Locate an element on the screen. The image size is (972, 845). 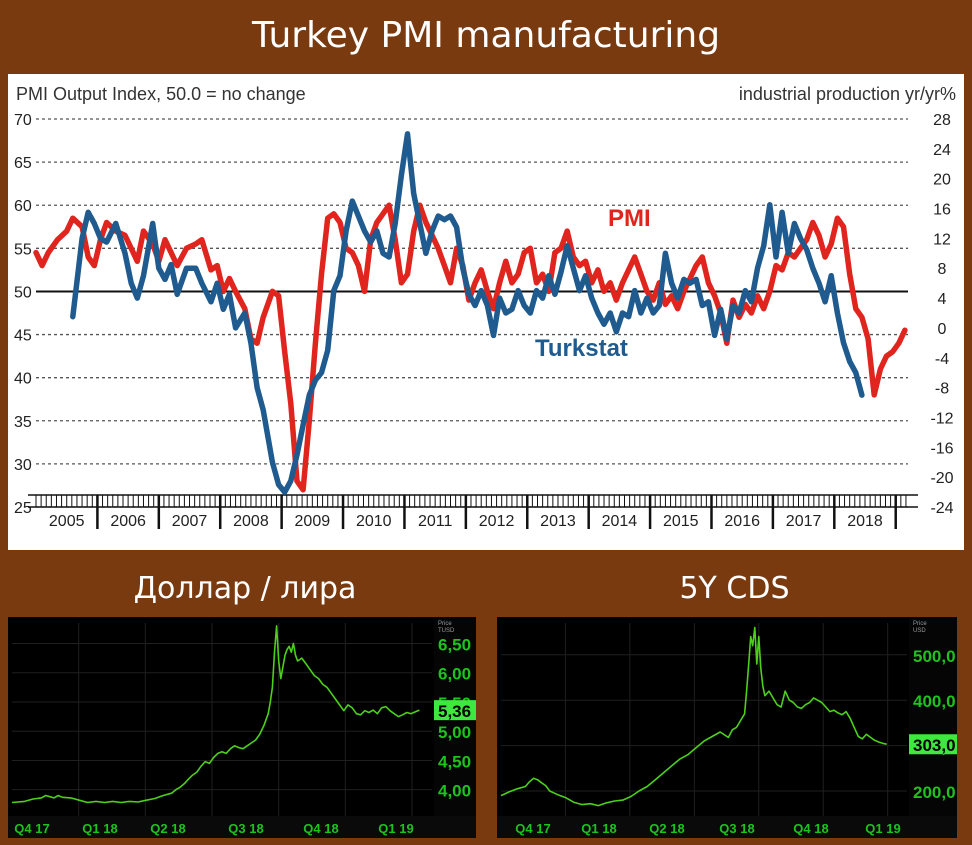
last-value-label: 5,36 is located at coordinates (454, 711).